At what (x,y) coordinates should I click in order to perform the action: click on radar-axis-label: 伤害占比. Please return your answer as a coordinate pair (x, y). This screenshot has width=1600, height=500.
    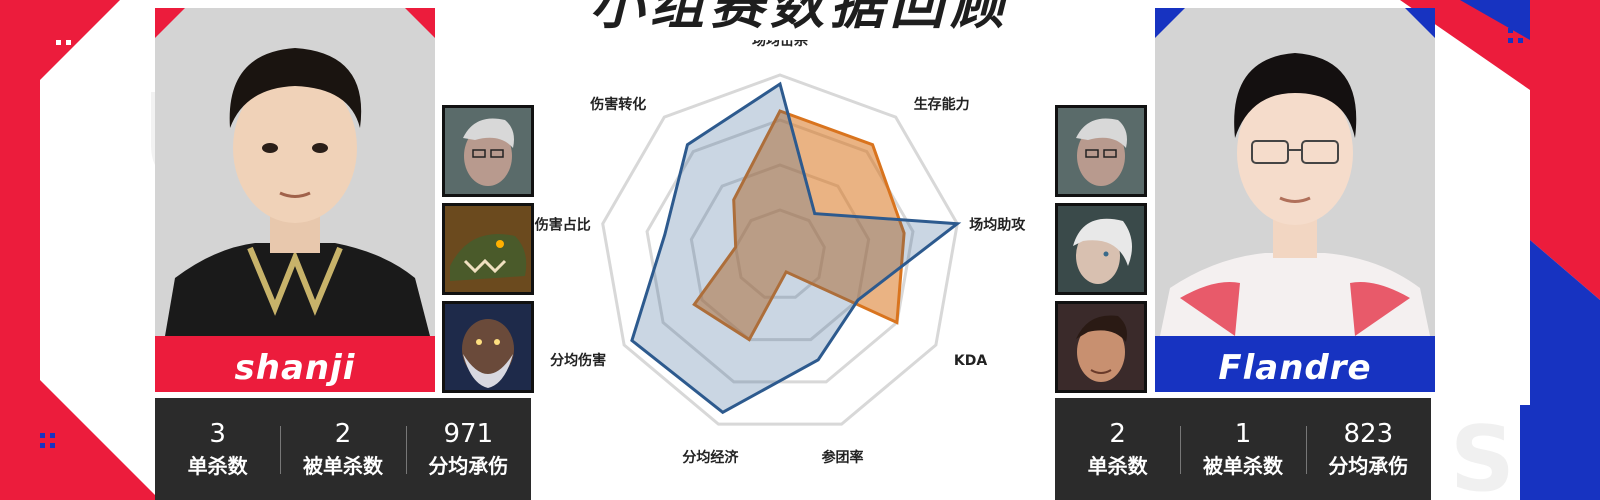
    Looking at the image, I should click on (562, 225).